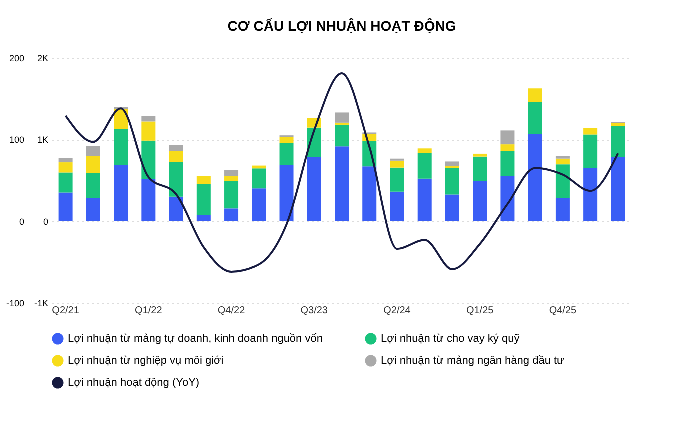  Describe the element at coordinates (195, 339) in the screenshot. I see `legend-label: Lợi nhuận từ mảng tự doanh, kinh doanh nguồn vốn` at that location.